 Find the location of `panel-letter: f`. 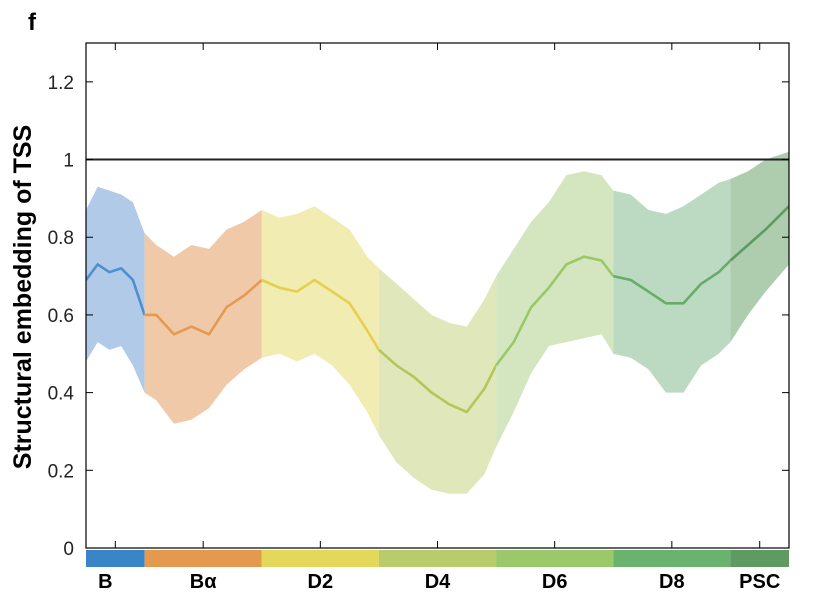

panel-letter: f is located at coordinates (32, 22).